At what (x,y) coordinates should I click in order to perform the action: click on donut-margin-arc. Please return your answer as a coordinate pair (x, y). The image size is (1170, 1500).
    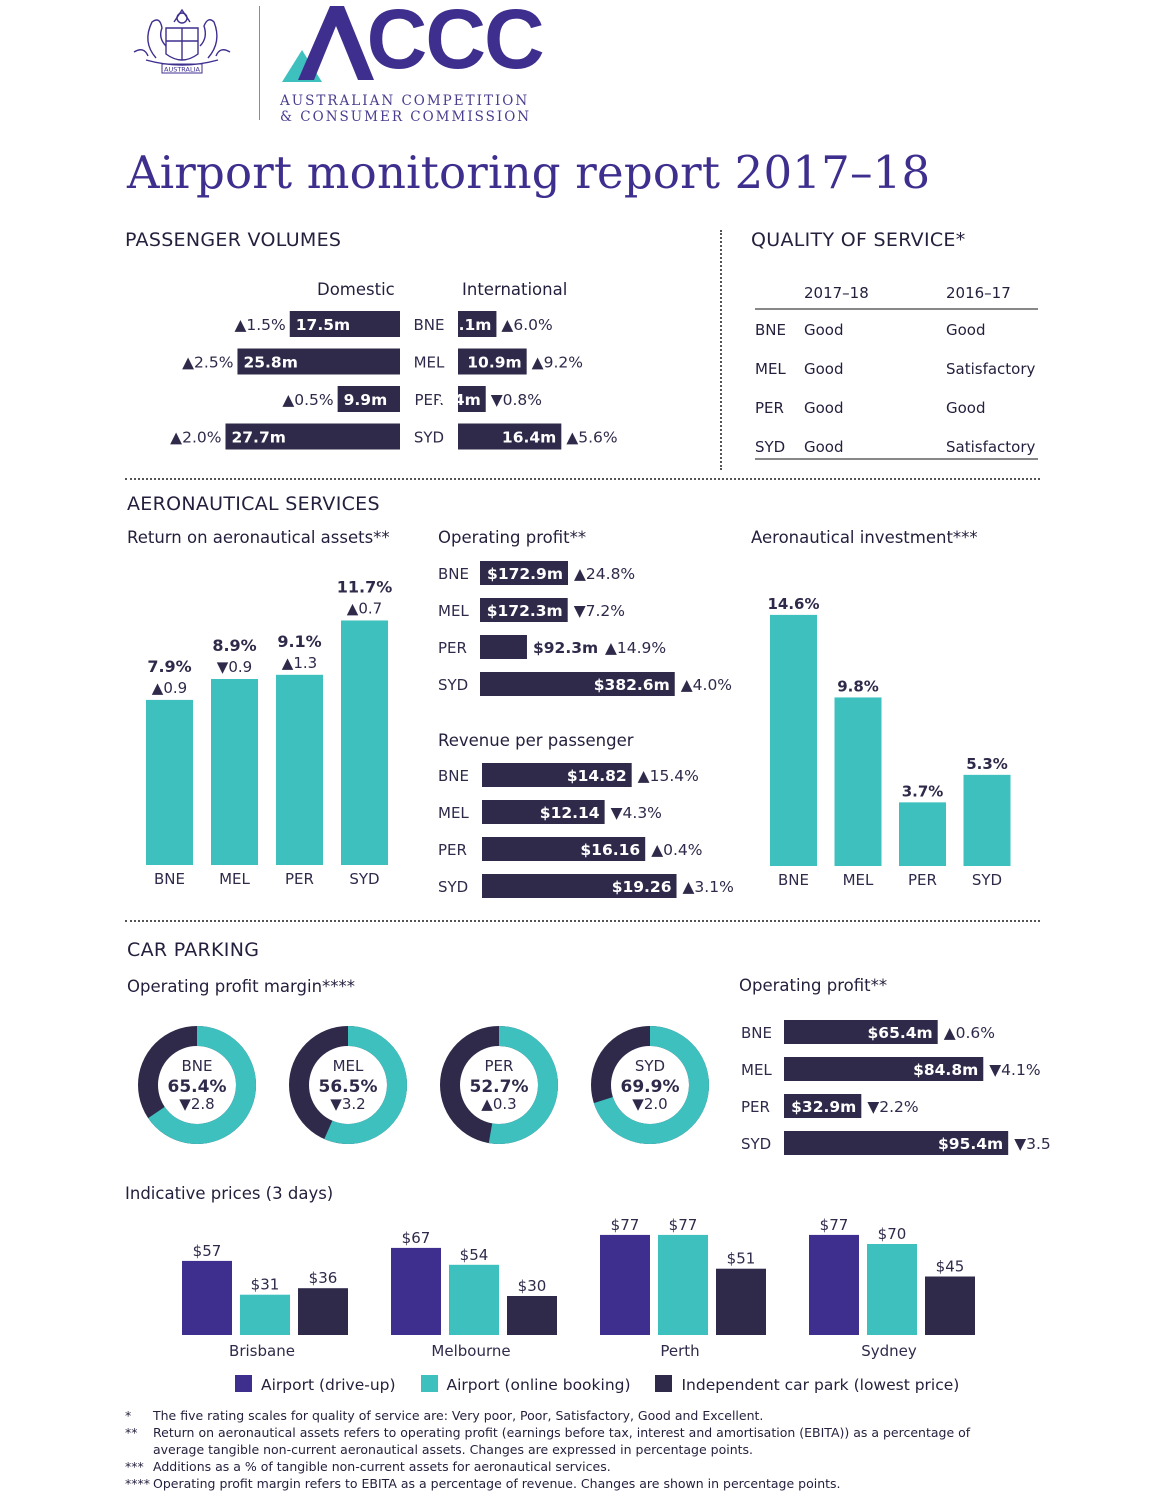
    Looking at the image, I should click on (197, 1085).